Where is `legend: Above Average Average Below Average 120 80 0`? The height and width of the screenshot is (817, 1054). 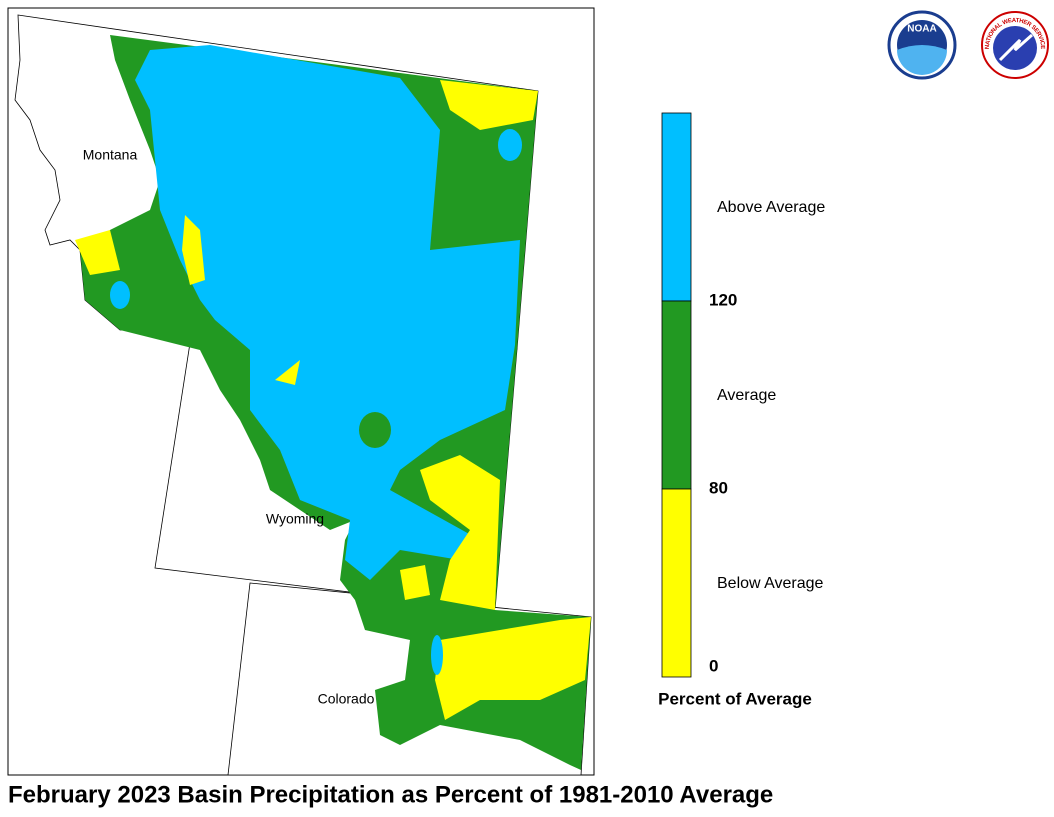
legend: Above Average Average Below Average 120 80 0 is located at coordinates (743, 395).